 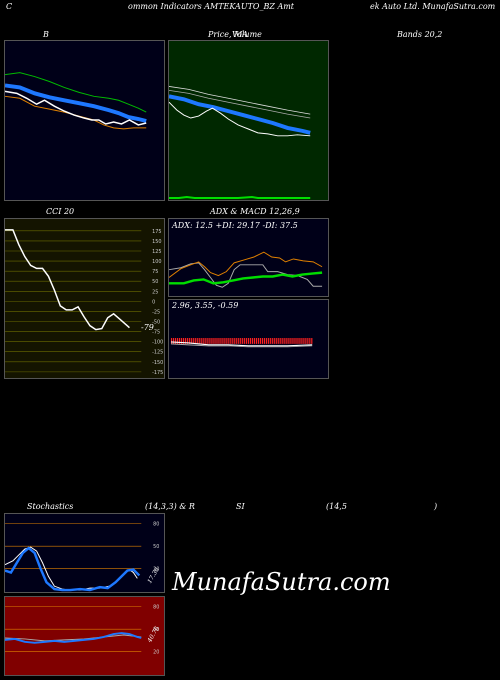 I want to click on cci-tick-label: 75, so click(x=155, y=272).